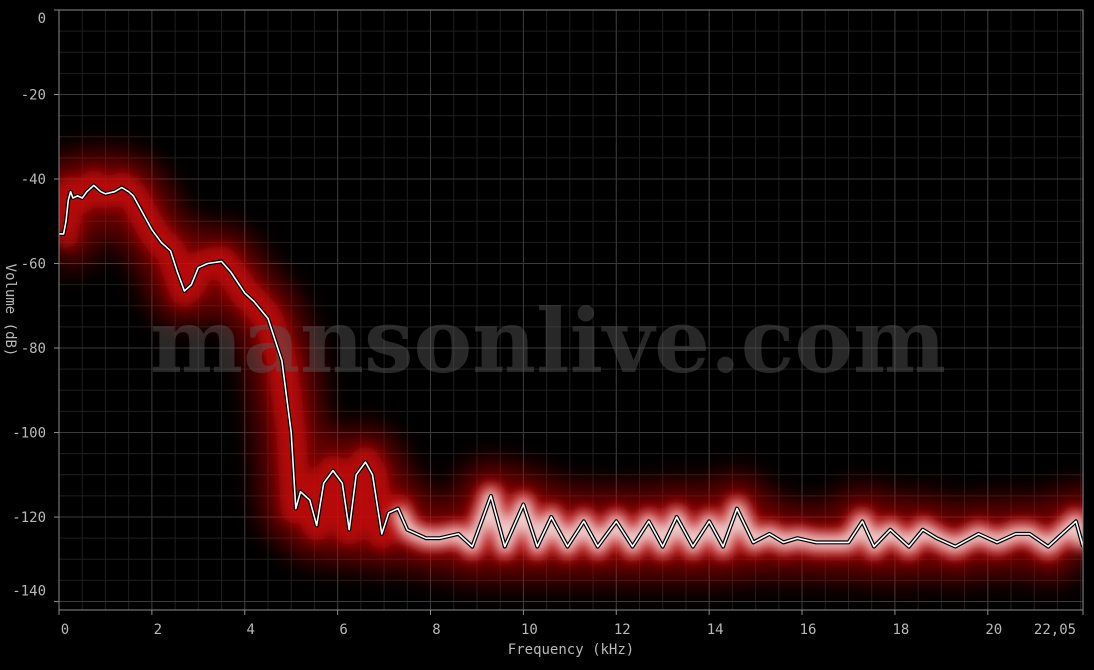 This screenshot has width=1094, height=670. Describe the element at coordinates (33, 265) in the screenshot. I see `y-tick-label: -60` at that location.